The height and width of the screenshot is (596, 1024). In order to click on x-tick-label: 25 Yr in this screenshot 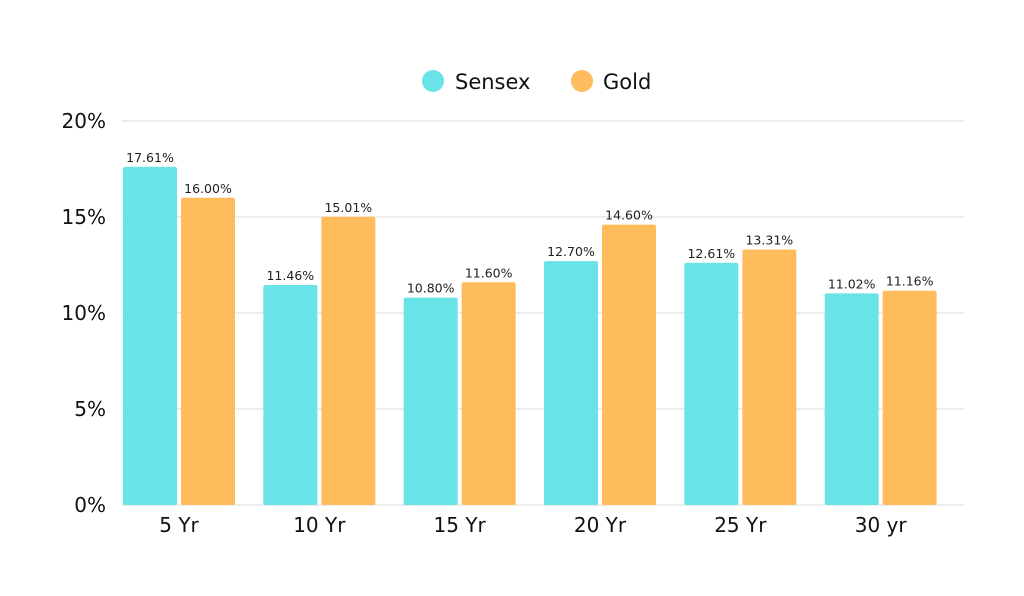, I will do `click(740, 525)`.